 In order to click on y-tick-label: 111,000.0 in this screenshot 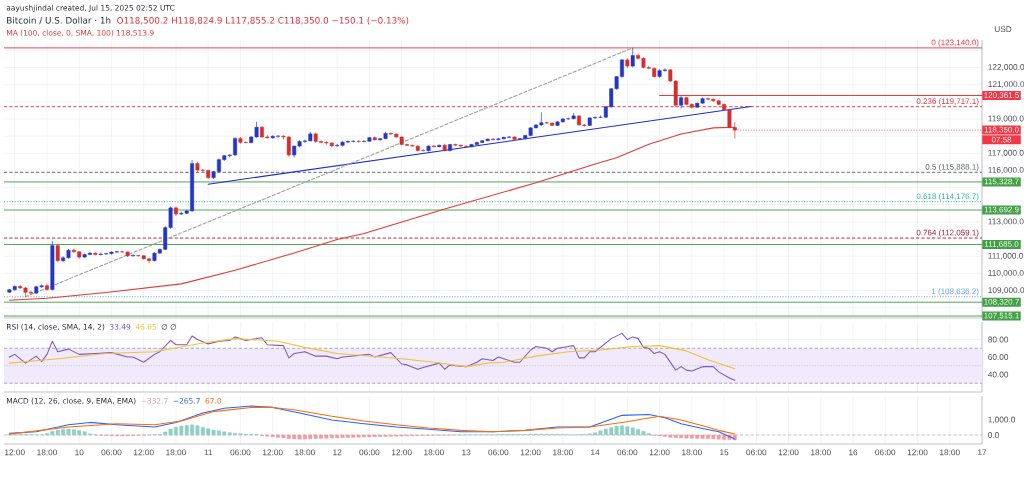, I will do `click(1005, 256)`.